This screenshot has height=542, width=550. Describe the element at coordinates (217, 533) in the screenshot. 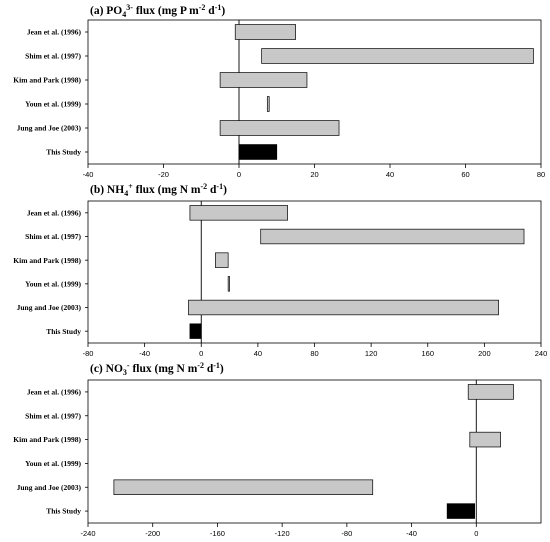

I see `x-tick-label: -160` at that location.